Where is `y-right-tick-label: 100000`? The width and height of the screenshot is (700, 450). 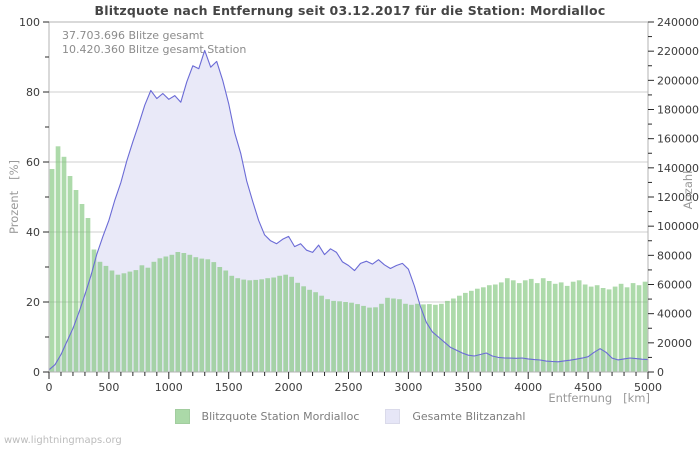
y-right-tick-label: 100000 is located at coordinates (678, 226).